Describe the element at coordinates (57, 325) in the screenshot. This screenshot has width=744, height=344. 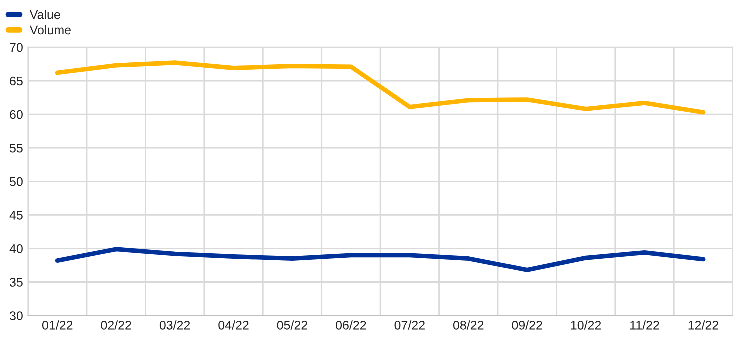
I see `x-tick-label: 01/22` at that location.